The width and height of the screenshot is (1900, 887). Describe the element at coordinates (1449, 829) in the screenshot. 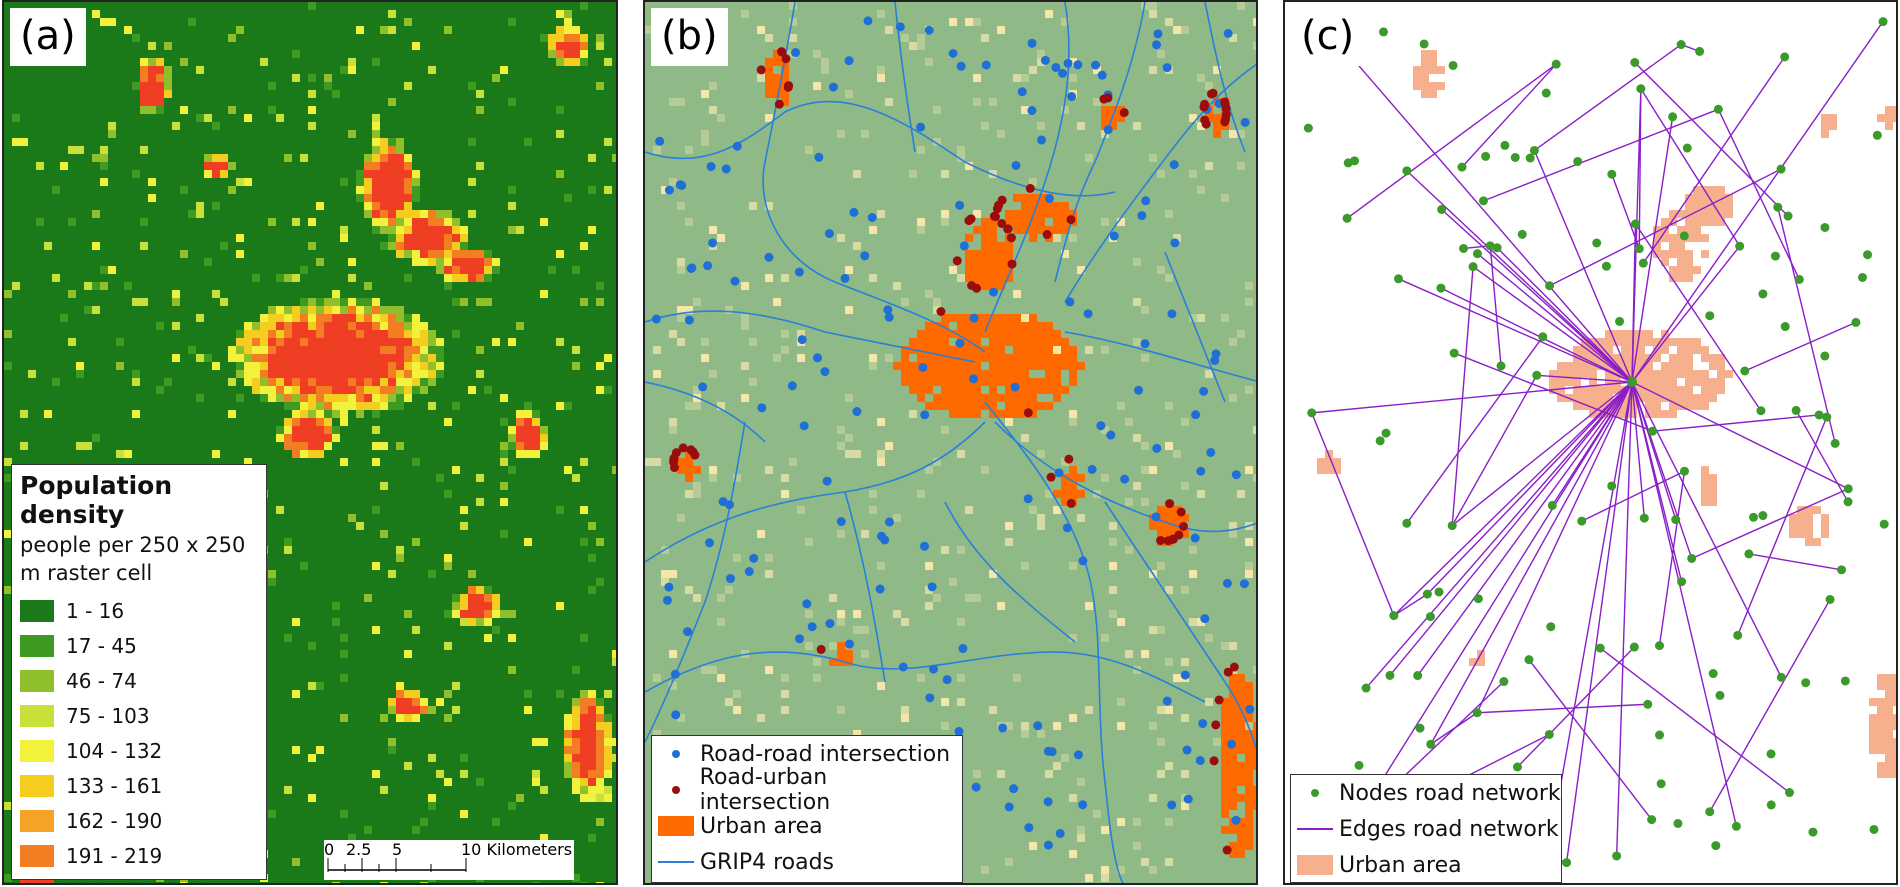

I see `legend-label: Edges road network` at that location.